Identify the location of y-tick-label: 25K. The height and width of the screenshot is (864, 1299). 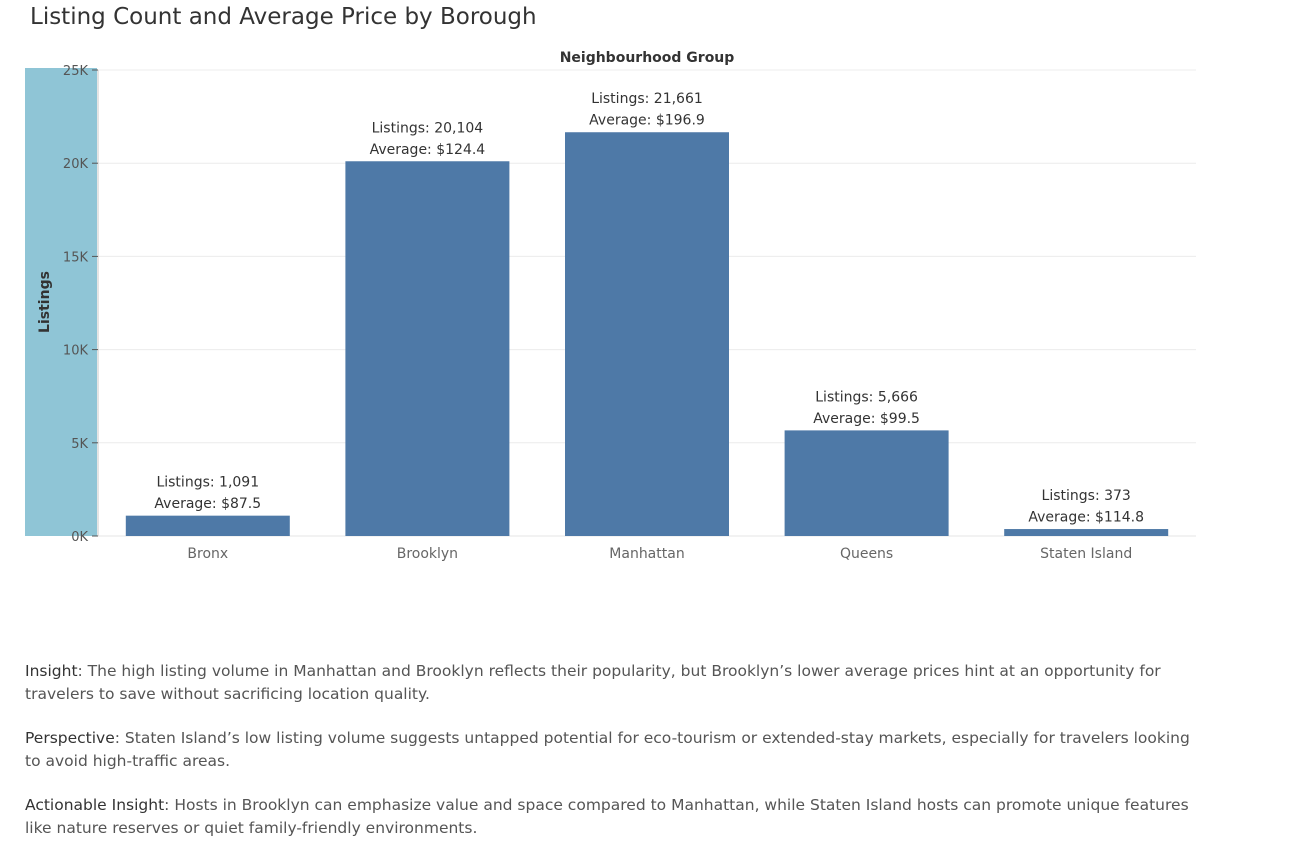
(76, 71).